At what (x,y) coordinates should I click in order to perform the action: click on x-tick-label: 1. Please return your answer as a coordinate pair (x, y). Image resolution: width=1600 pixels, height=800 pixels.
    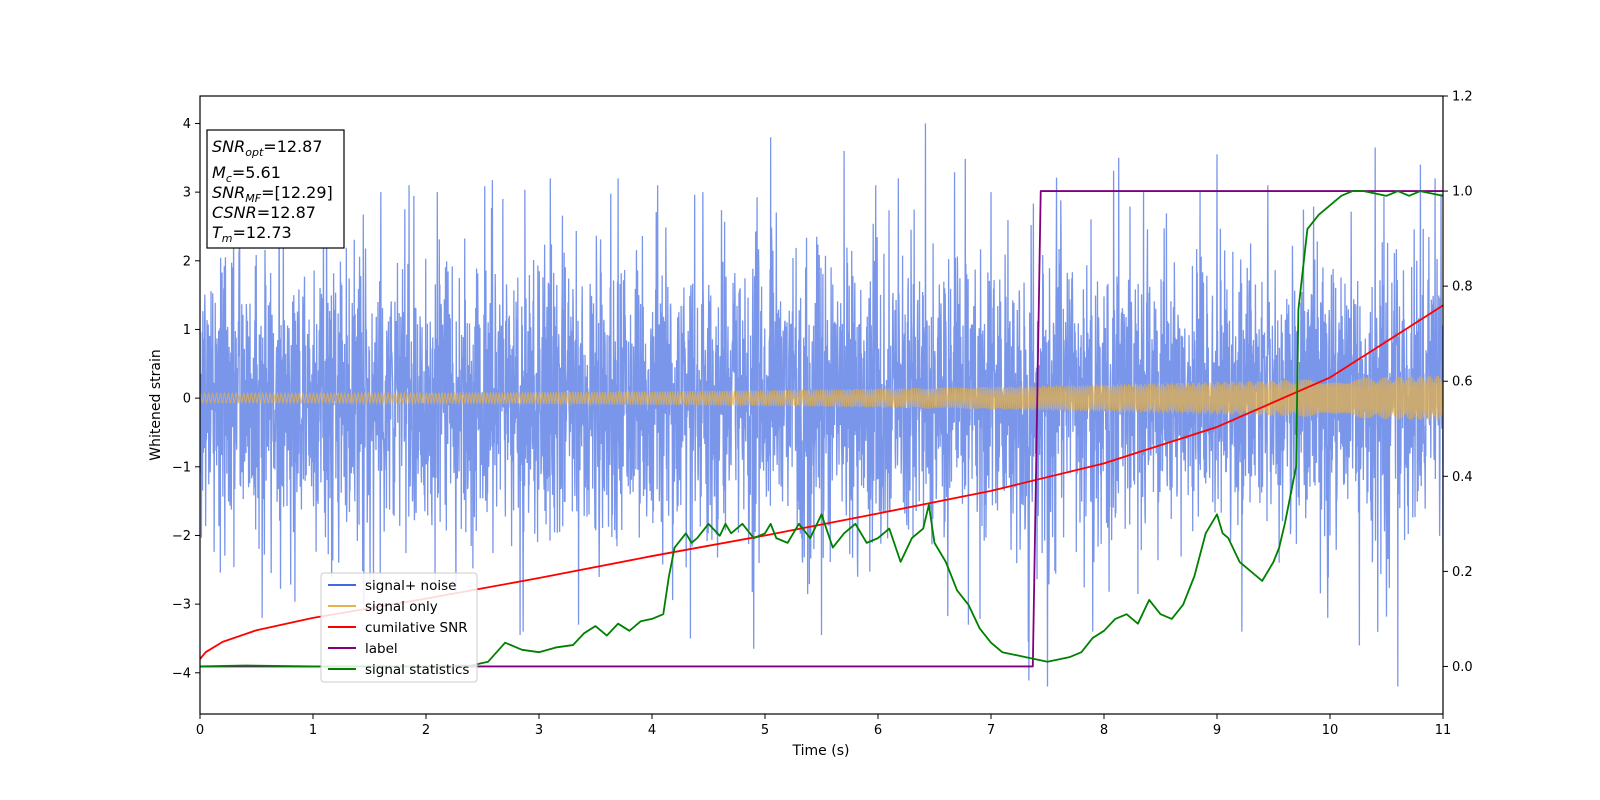
    Looking at the image, I should click on (313, 730).